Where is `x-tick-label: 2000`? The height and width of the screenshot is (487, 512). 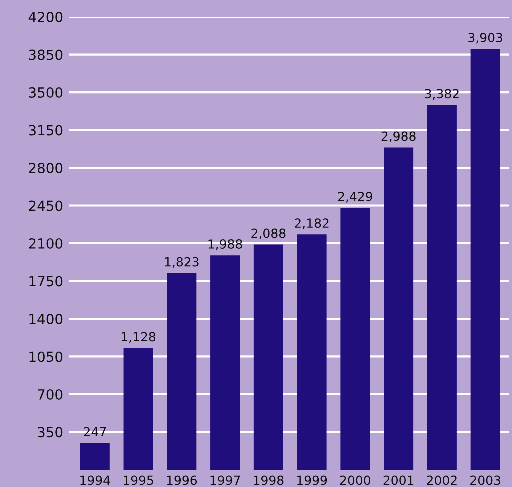 x-tick-label: 2000 is located at coordinates (355, 481).